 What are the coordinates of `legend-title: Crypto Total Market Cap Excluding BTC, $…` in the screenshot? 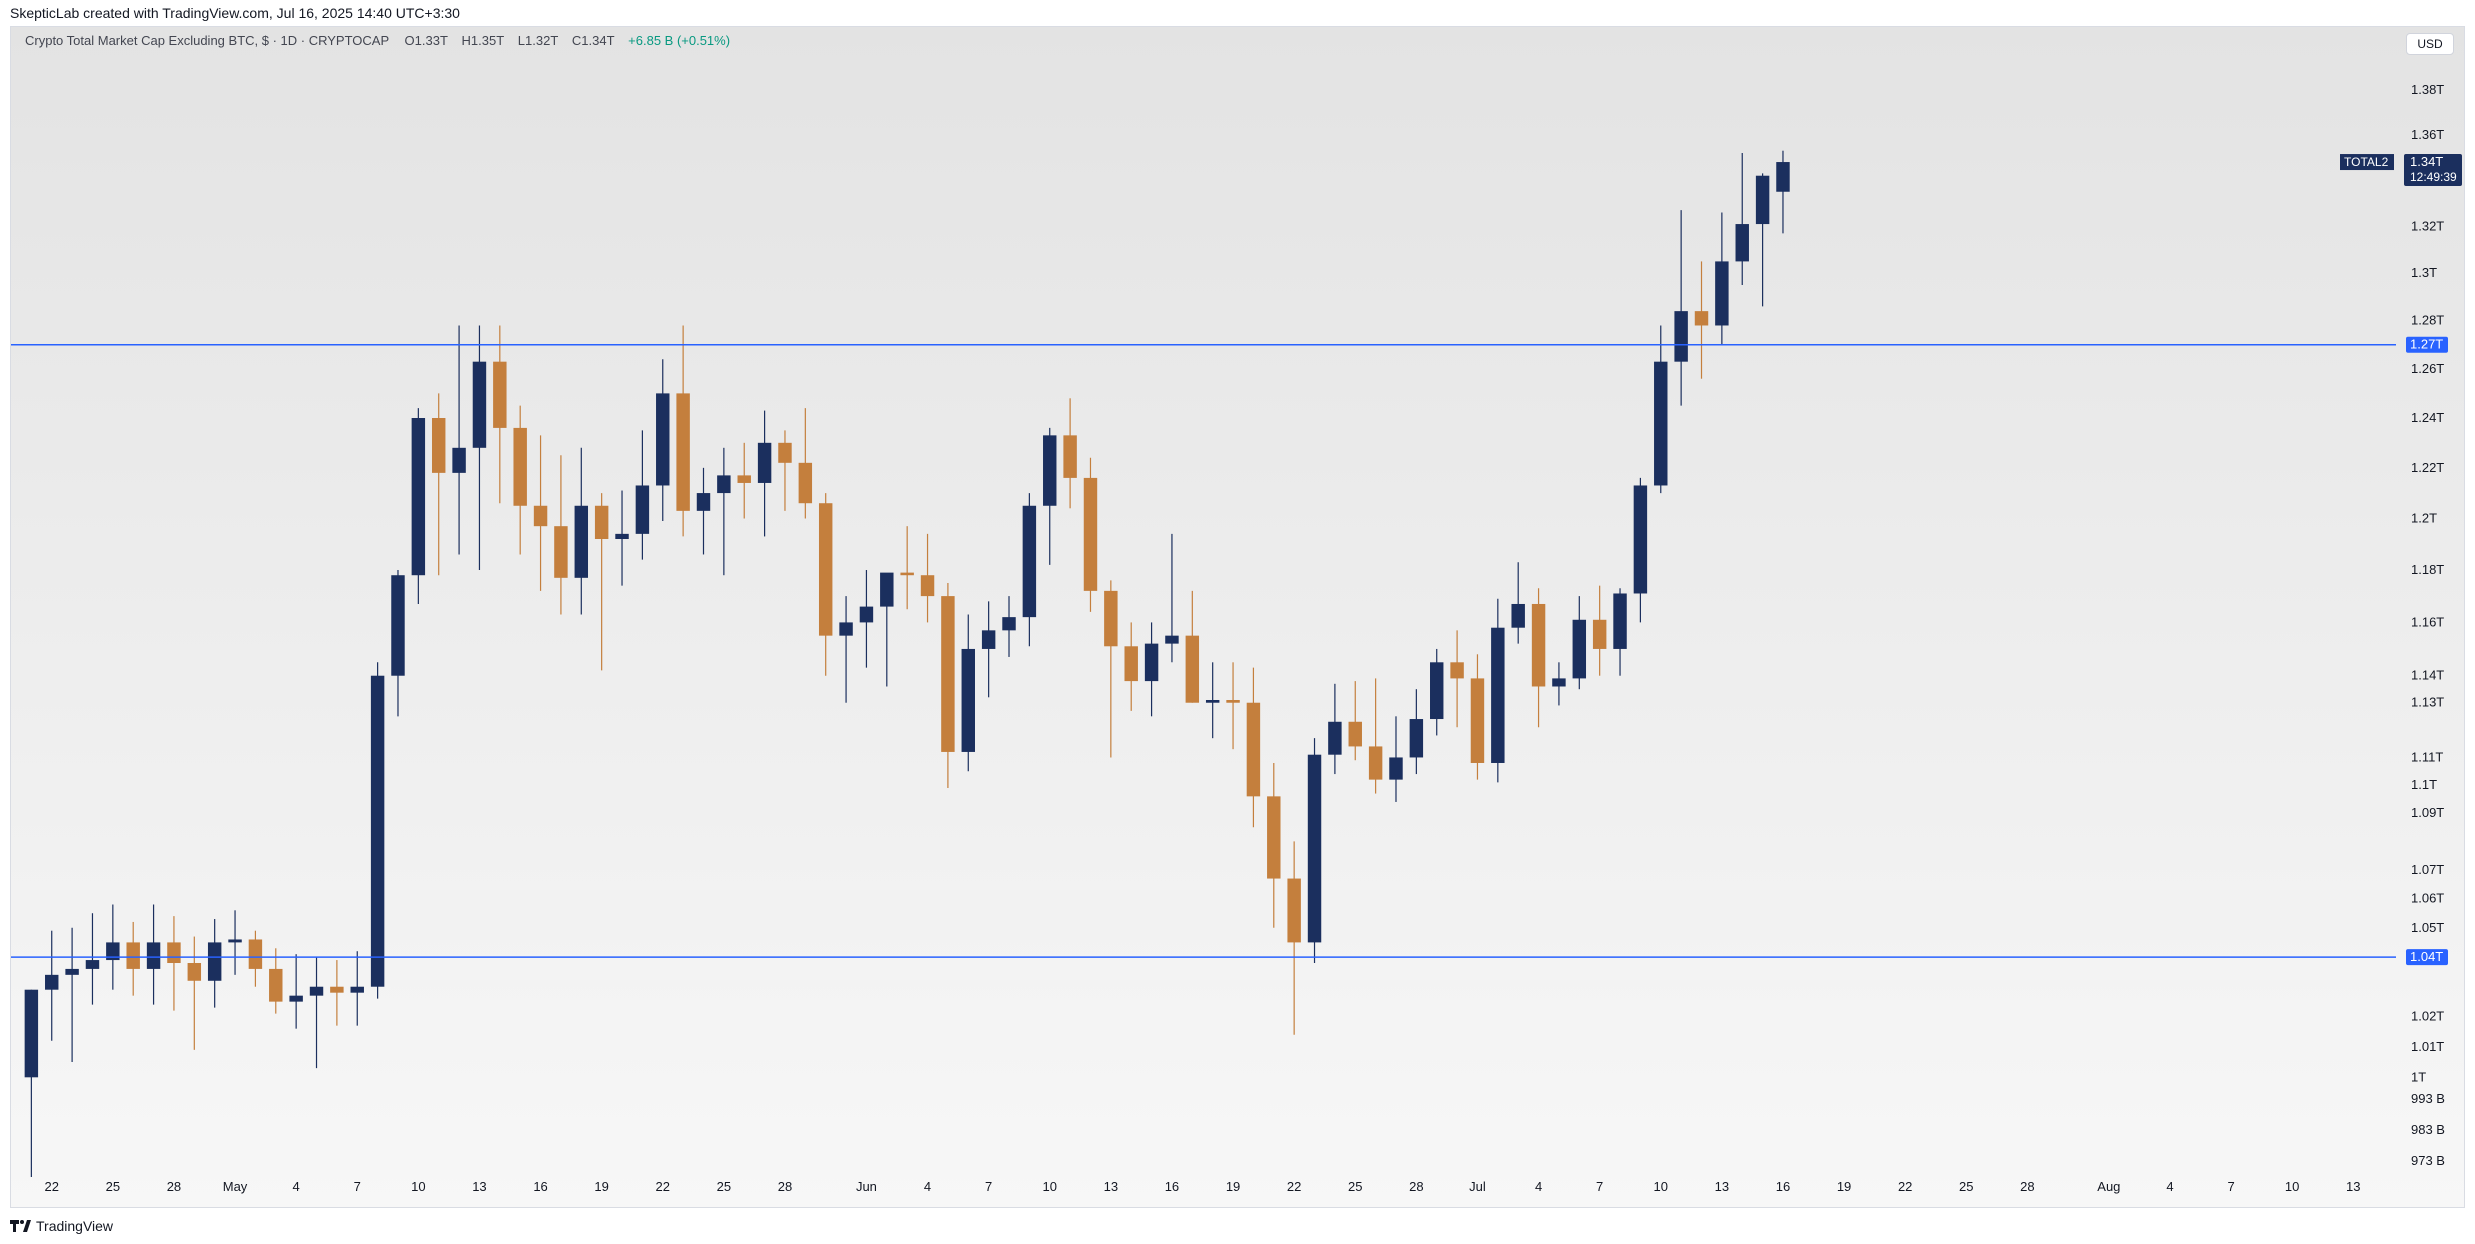 It's located at (207, 40).